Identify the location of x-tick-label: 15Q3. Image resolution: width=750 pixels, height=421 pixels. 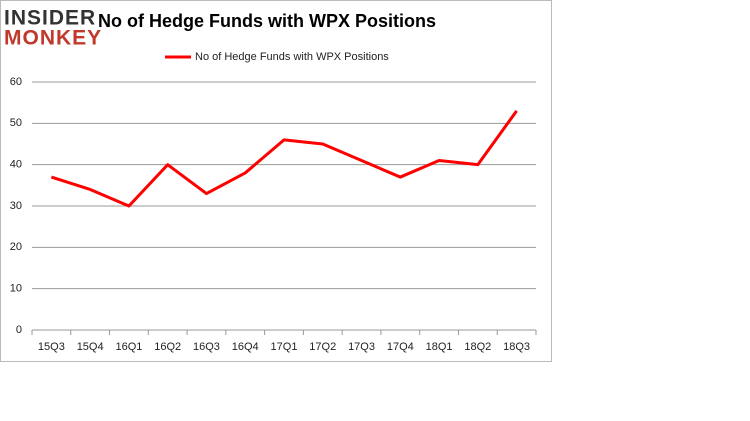
(51, 347).